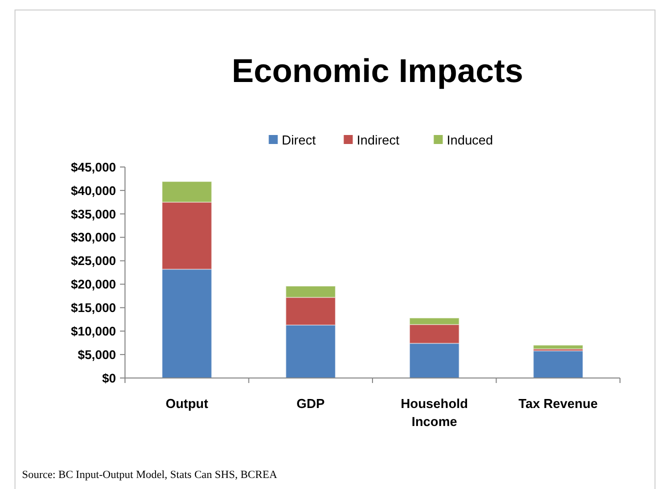 The image size is (662, 489). I want to click on y-tick-label: $40,000, so click(93, 191).